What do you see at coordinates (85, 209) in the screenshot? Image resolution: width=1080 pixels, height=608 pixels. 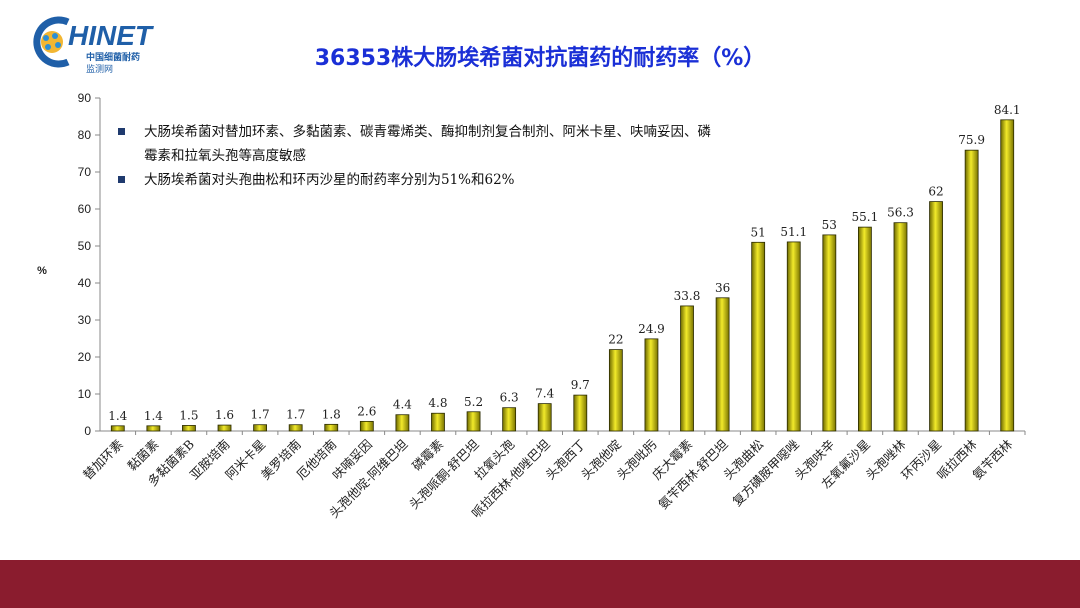 I see `y-tick-label: 60` at bounding box center [85, 209].